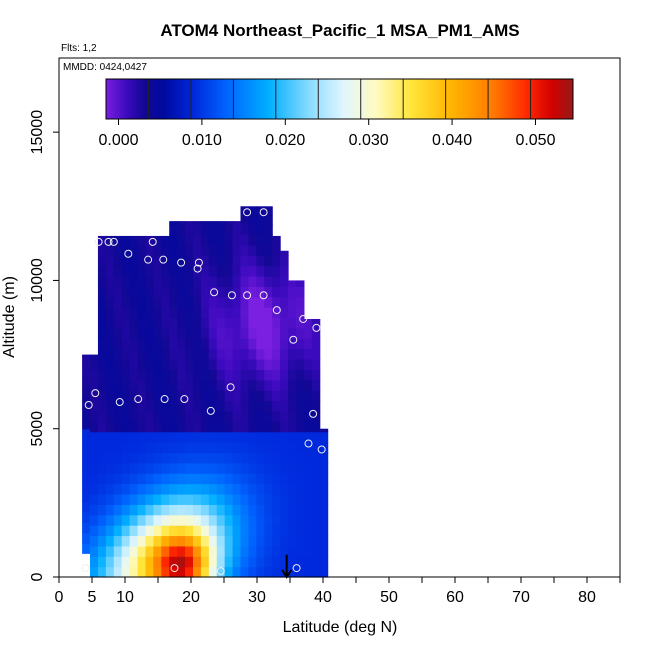 Image resolution: width=650 pixels, height=650 pixels. I want to click on x-tick-label: 80, so click(587, 597).